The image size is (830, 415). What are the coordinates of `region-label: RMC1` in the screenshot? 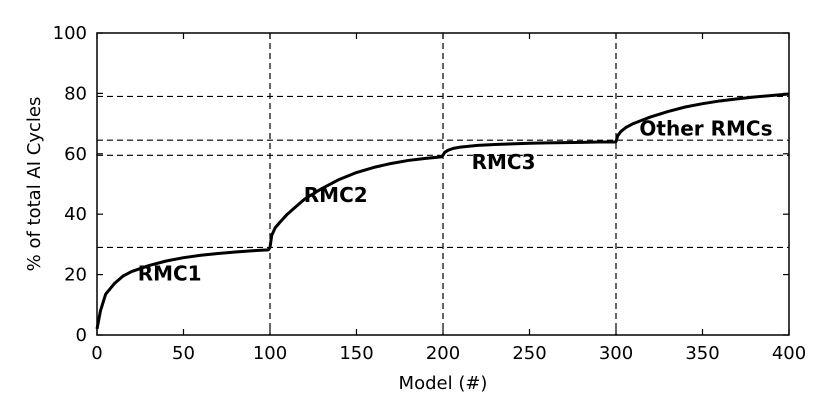 It's located at (170, 274).